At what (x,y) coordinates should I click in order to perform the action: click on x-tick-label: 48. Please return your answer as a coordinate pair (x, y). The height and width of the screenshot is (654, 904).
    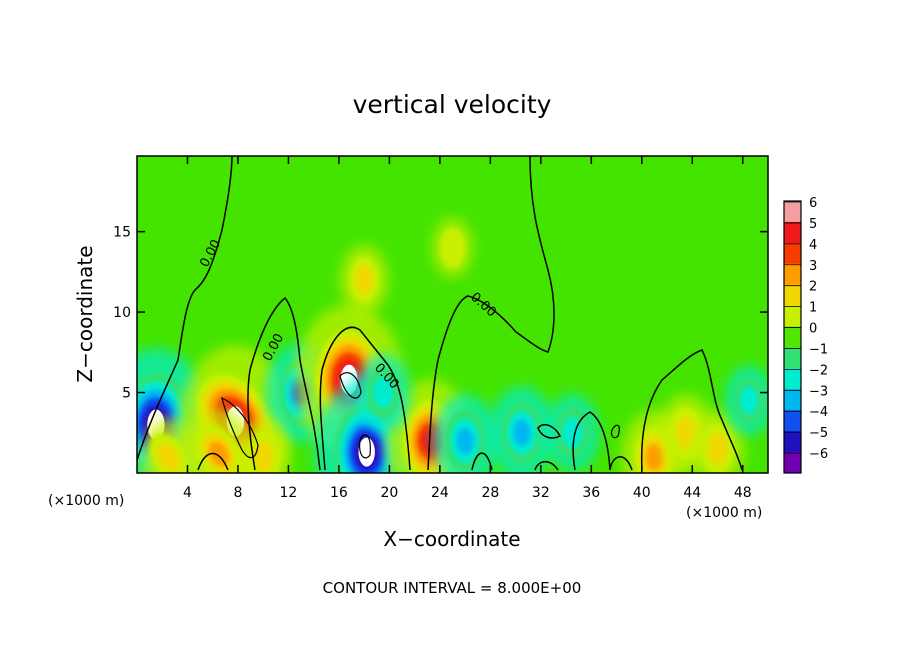
    Looking at the image, I should click on (743, 493).